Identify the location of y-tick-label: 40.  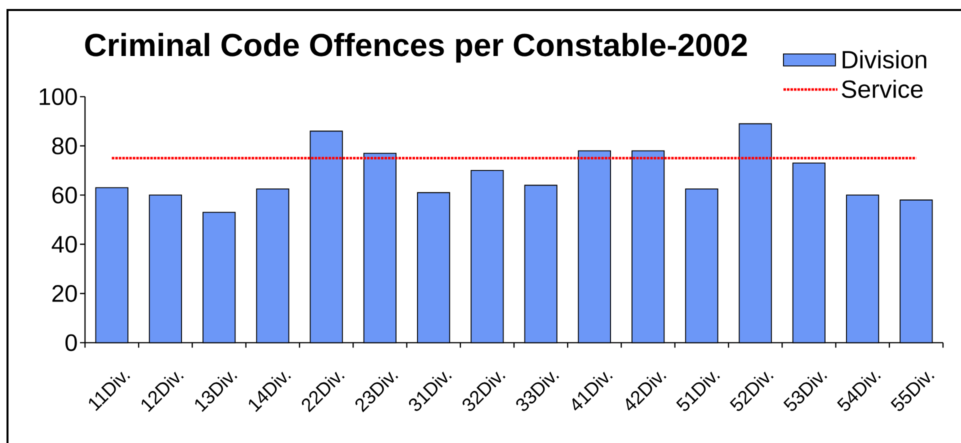
(64, 244).